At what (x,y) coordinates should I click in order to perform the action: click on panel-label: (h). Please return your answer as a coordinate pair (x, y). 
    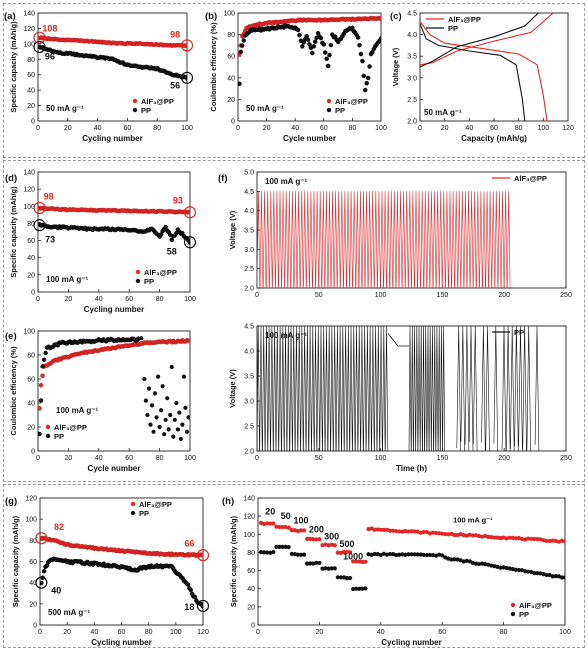
    Looking at the image, I should click on (228, 501).